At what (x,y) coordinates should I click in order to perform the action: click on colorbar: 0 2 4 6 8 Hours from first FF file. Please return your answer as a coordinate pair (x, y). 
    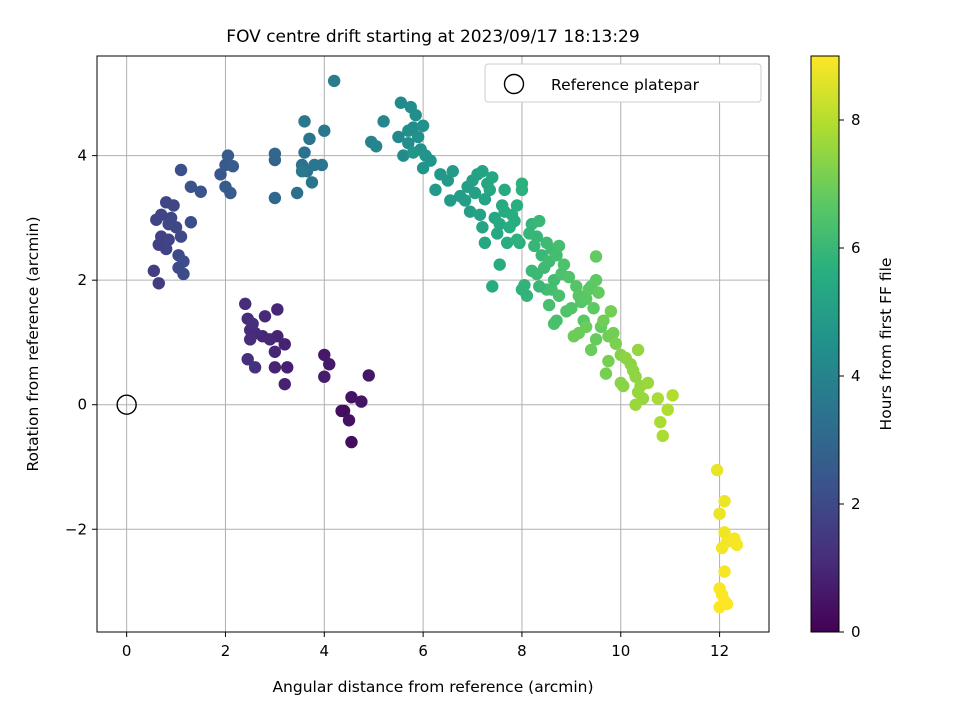
    Looking at the image, I should click on (852, 348).